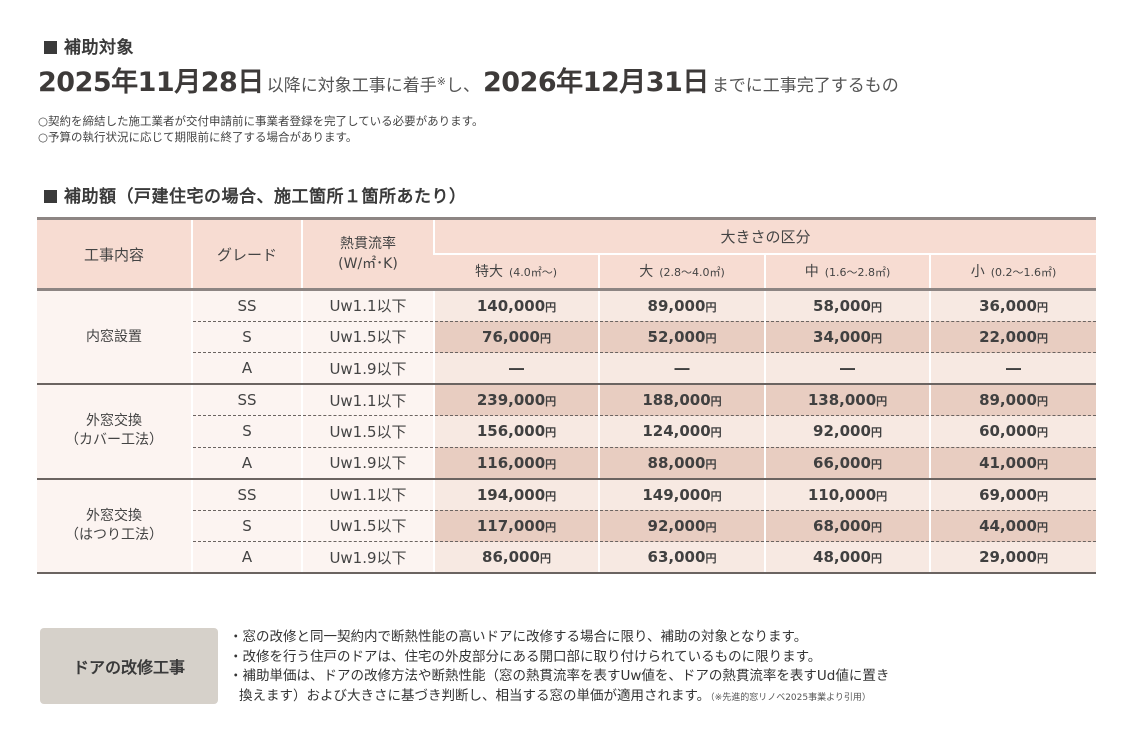 The image size is (1132, 750). I want to click on amount-cell: 117,000円, so click(516, 526).